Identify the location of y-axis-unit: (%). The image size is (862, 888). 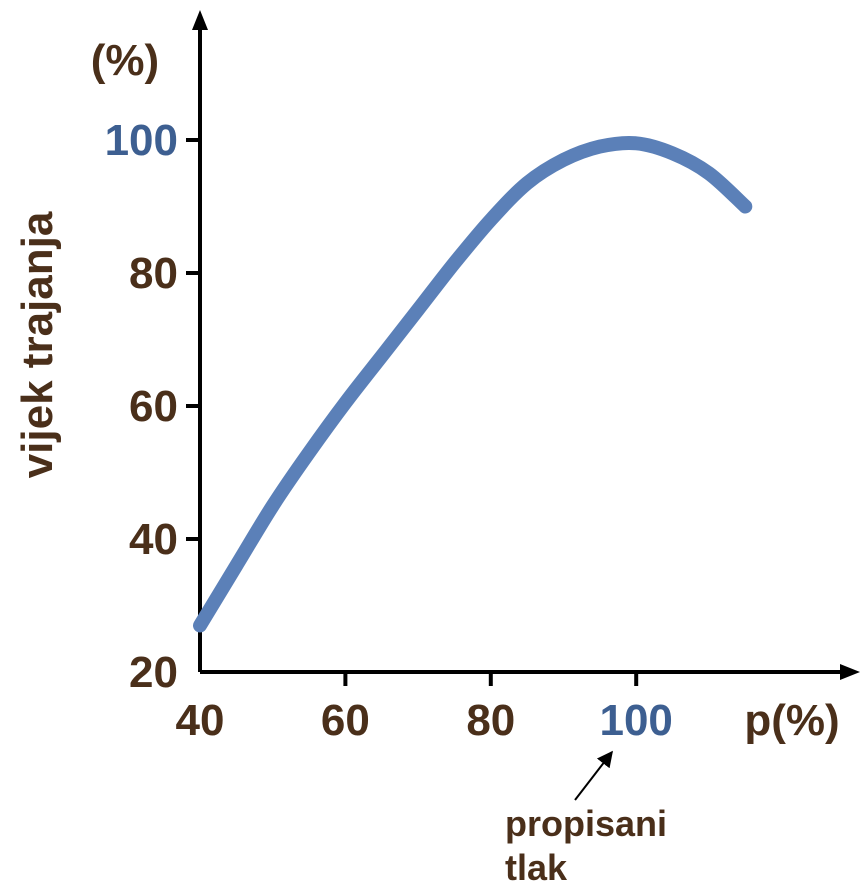
(125, 60).